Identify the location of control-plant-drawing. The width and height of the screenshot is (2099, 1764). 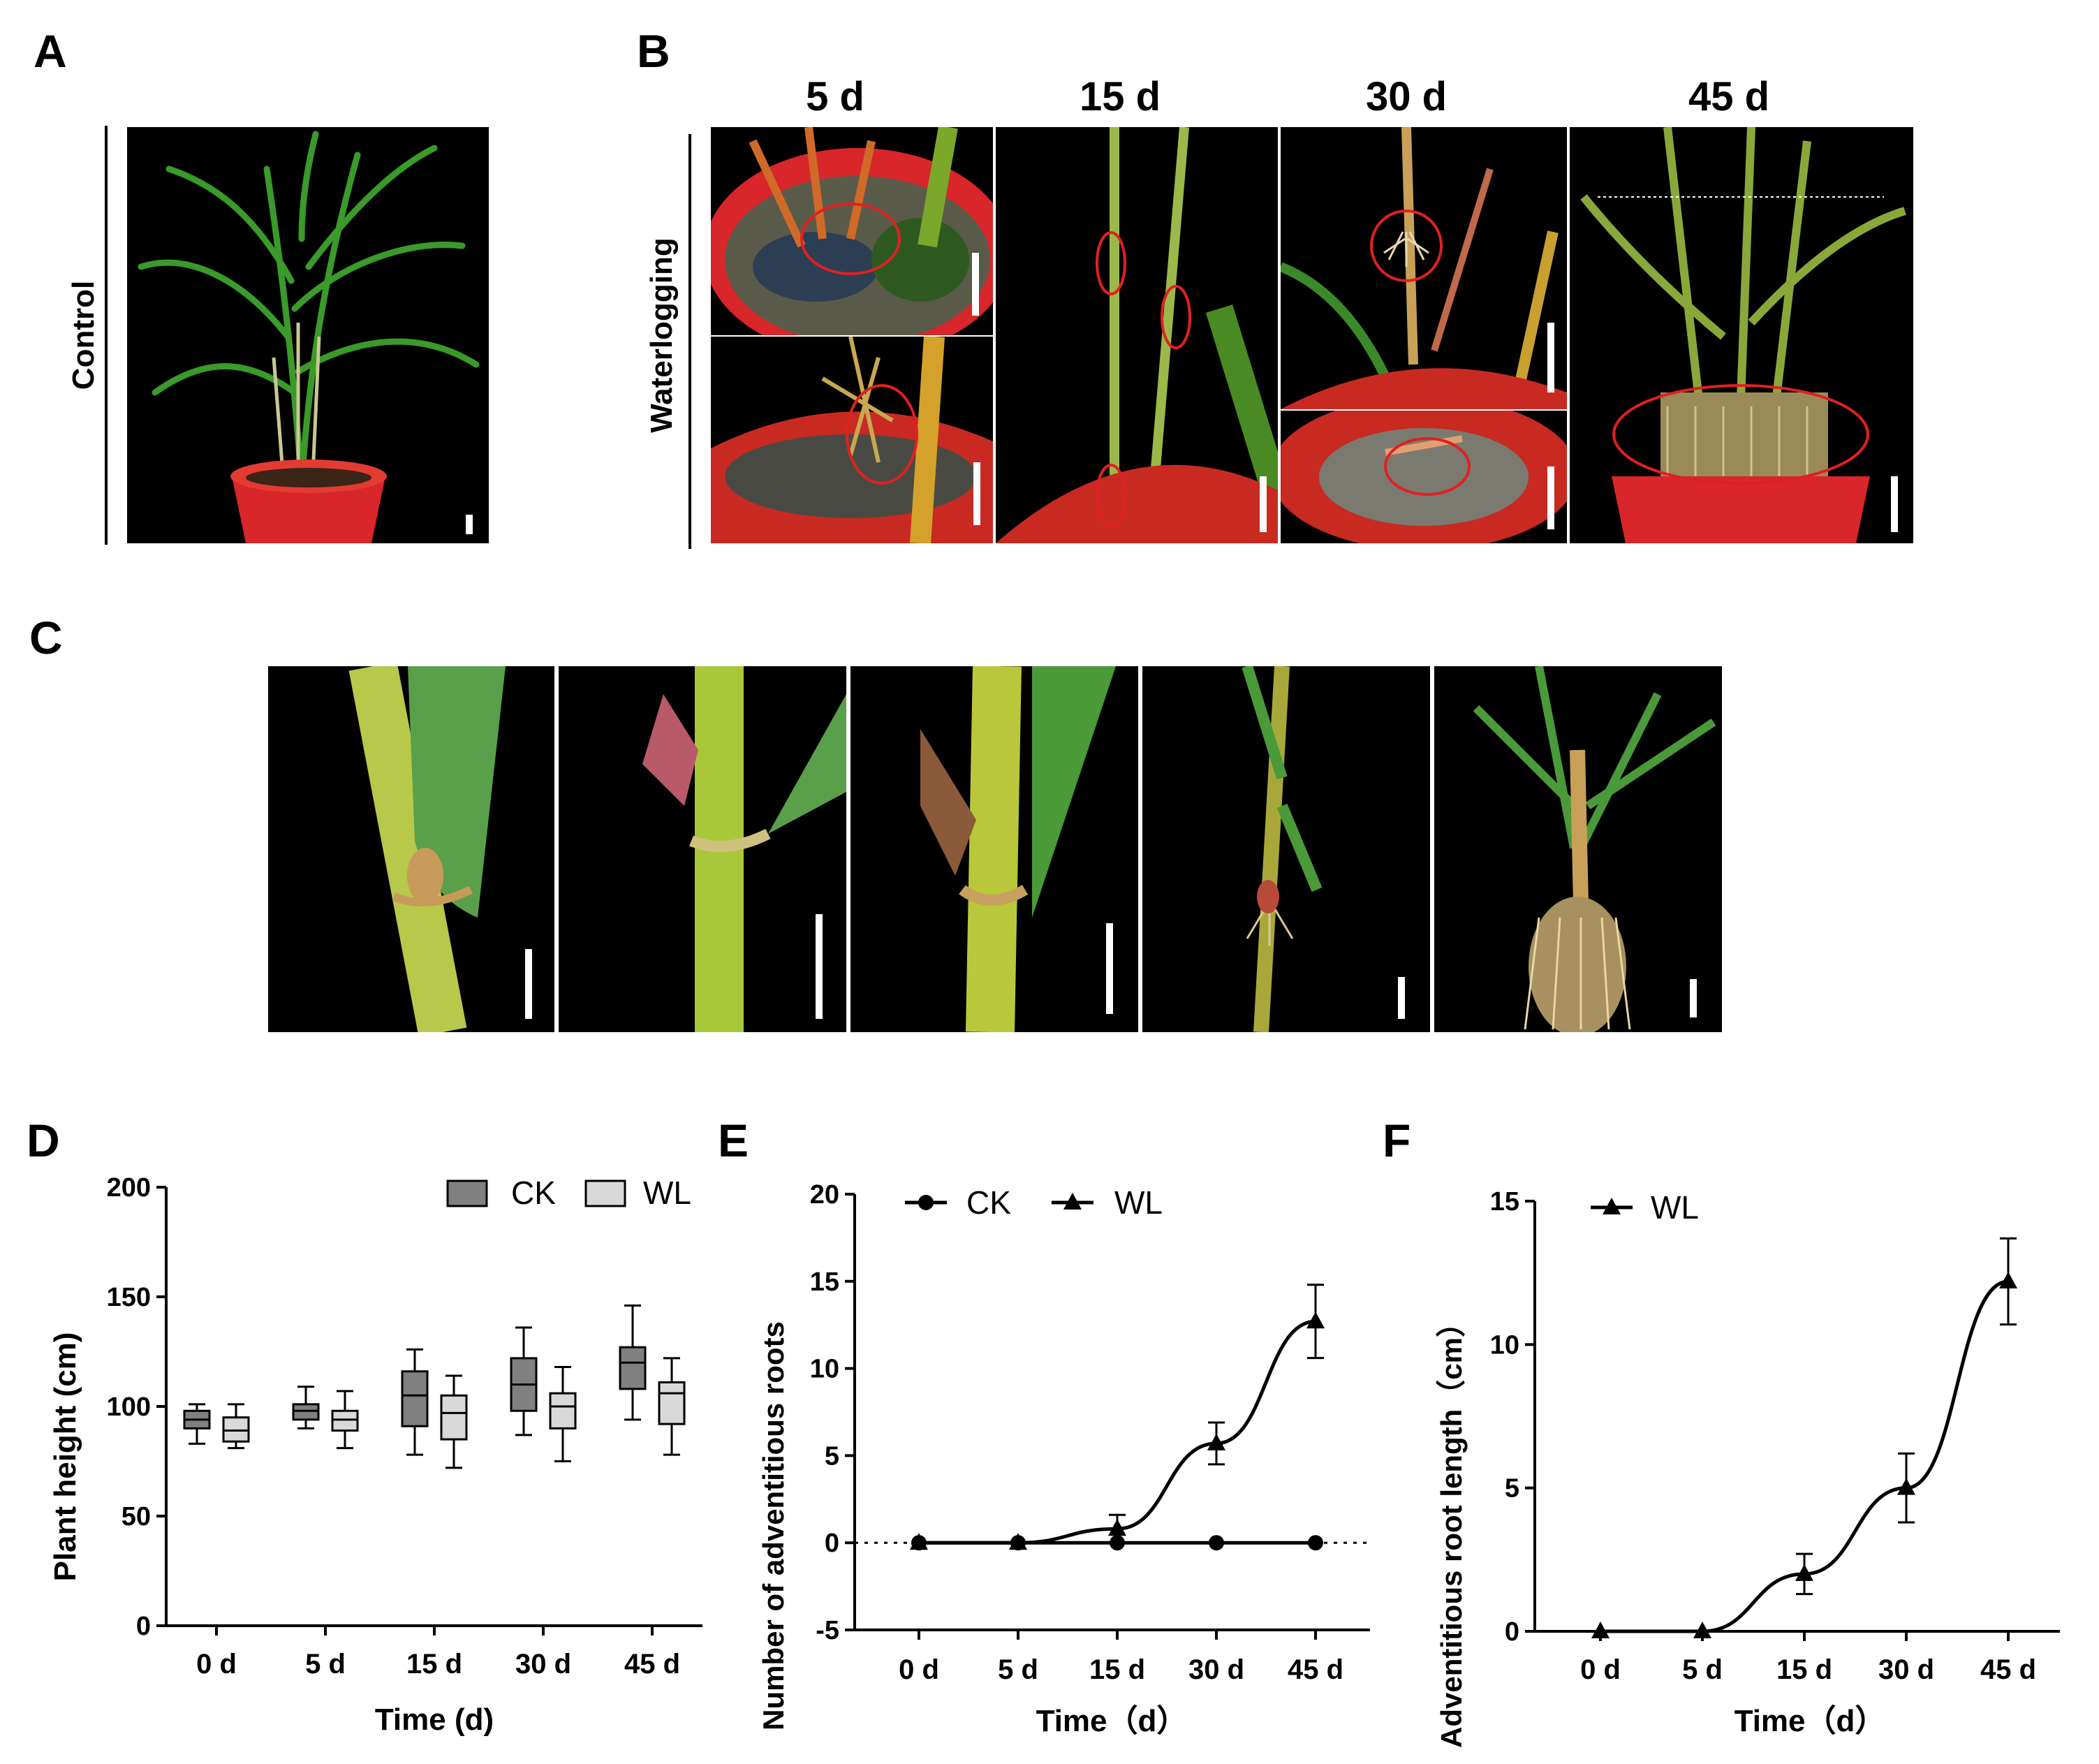
(309, 337).